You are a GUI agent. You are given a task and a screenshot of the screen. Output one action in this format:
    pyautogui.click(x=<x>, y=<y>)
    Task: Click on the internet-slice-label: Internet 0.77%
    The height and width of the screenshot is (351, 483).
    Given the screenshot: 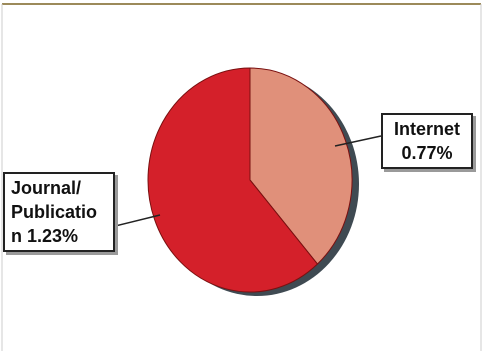 What is the action you would take?
    pyautogui.click(x=427, y=141)
    